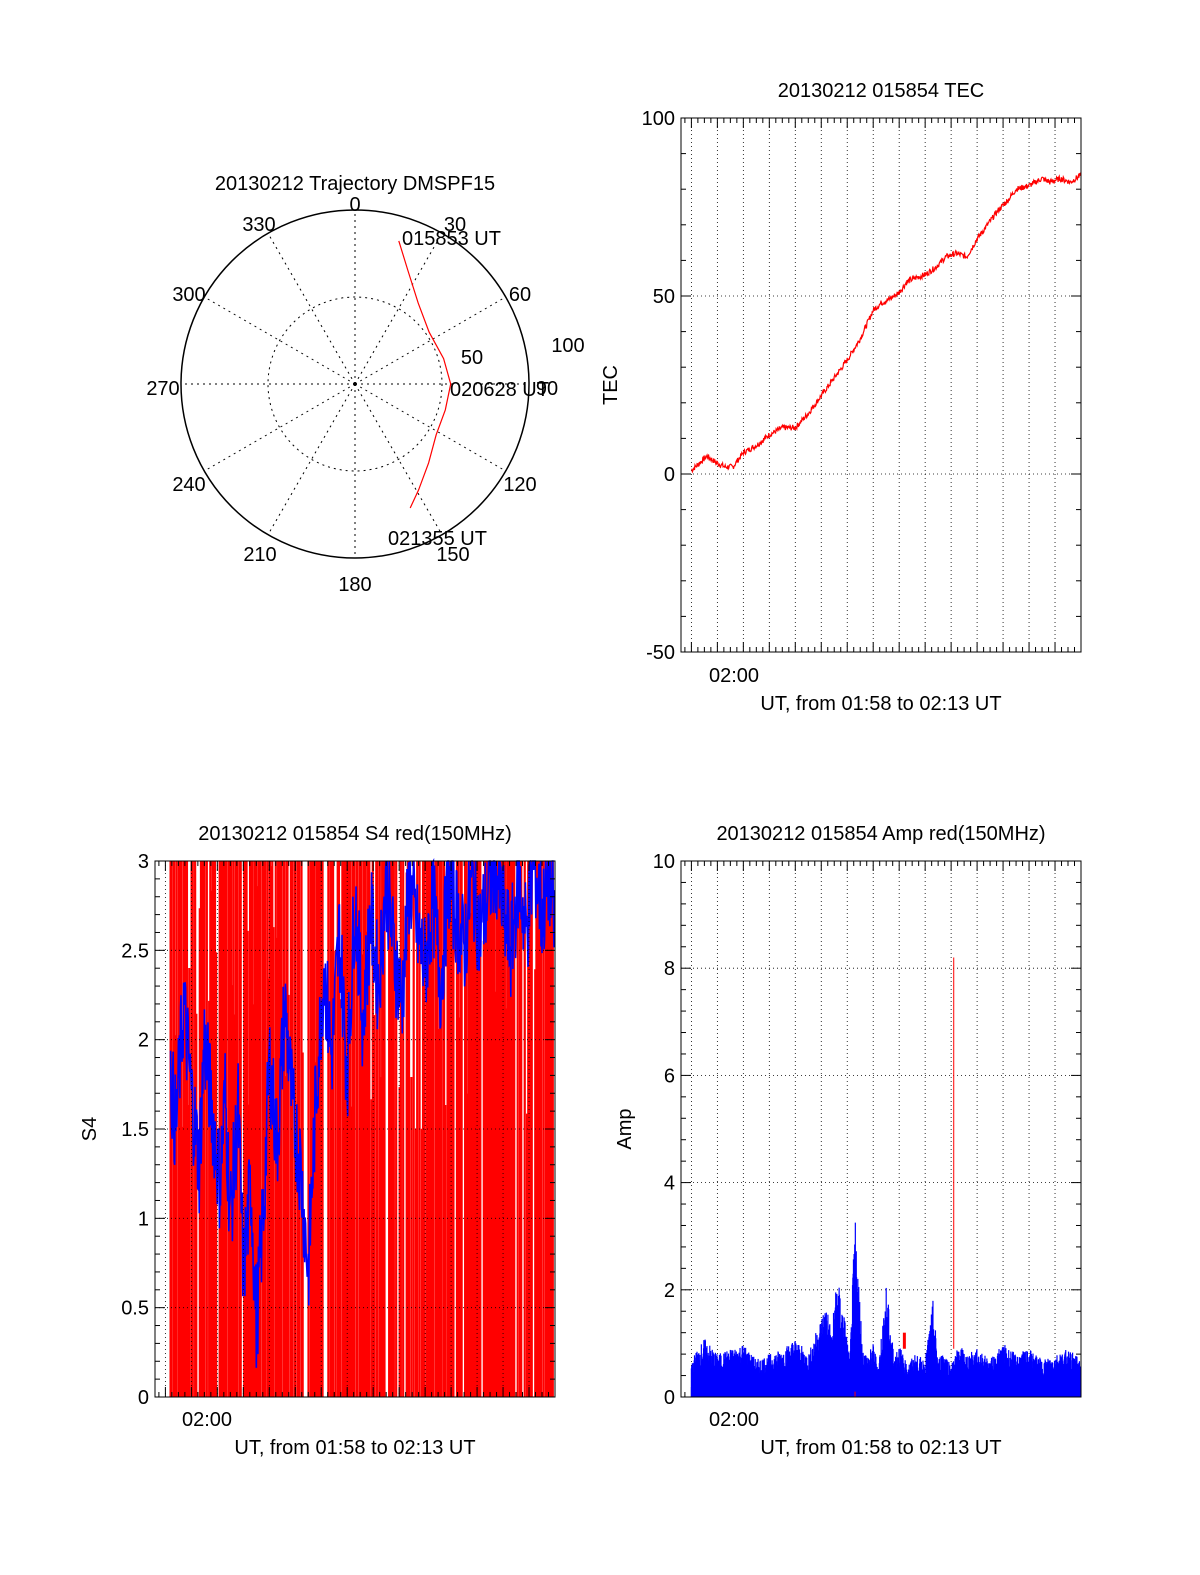 This screenshot has height=1575, width=1200. I want to click on amp-xtick-label: 02:00, so click(734, 1420).